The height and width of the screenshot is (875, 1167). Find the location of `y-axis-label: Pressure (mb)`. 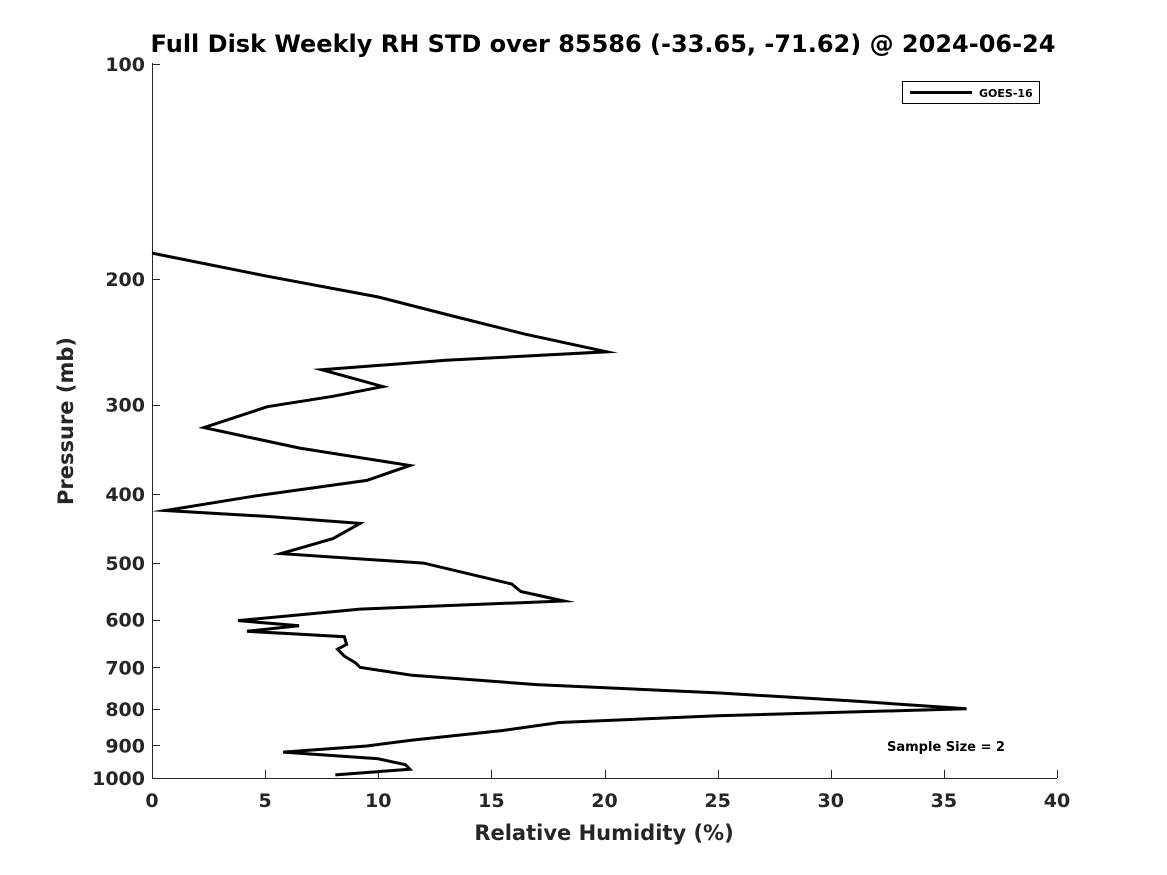

y-axis-label: Pressure (mb) is located at coordinates (66, 421).